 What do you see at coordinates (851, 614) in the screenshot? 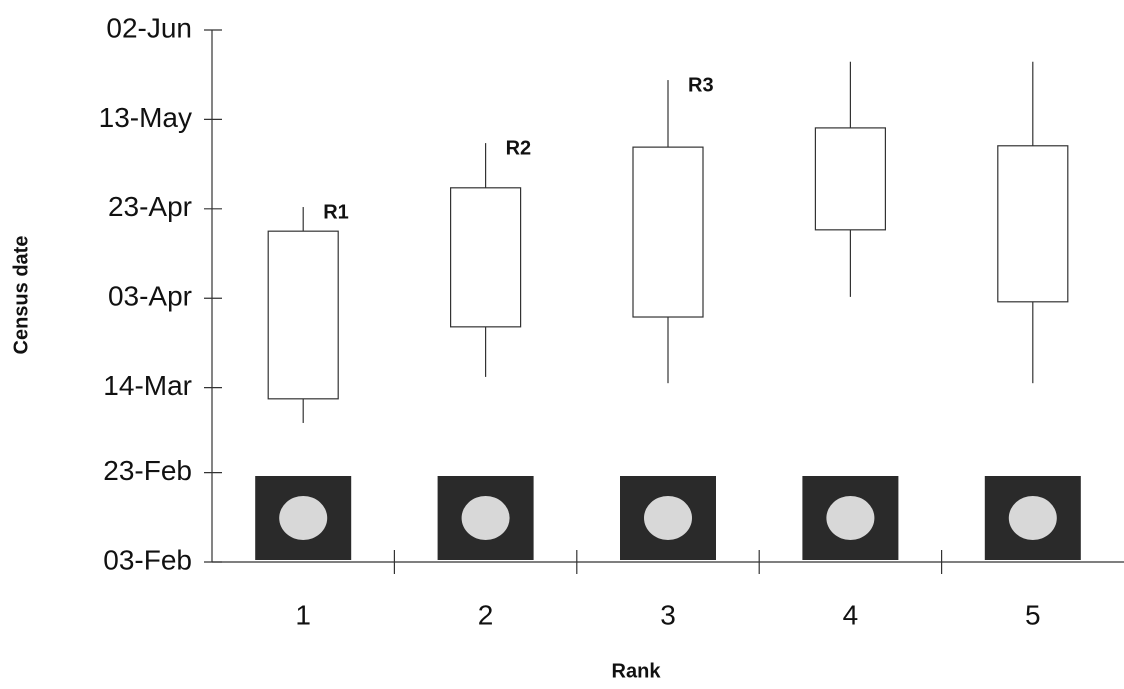
I see `x-tick-label: 4` at bounding box center [851, 614].